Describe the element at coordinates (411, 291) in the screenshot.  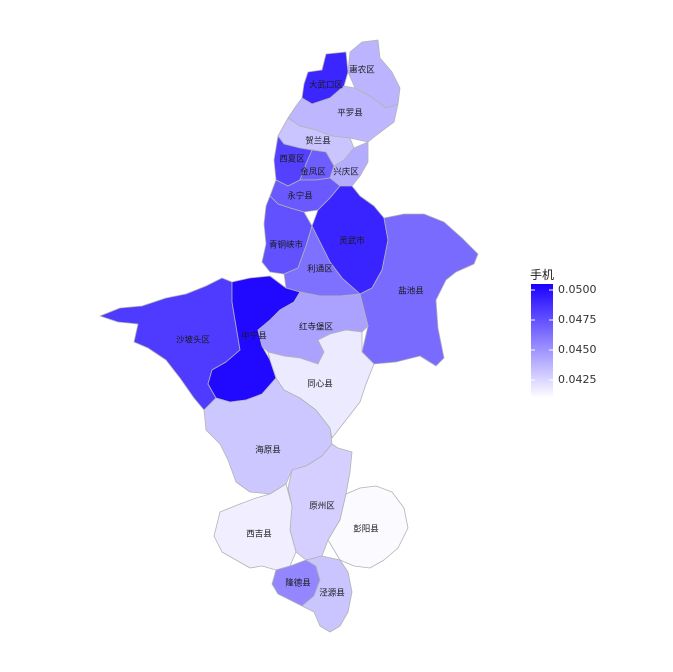
I see `region-label-yanchi: 盐池县` at that location.